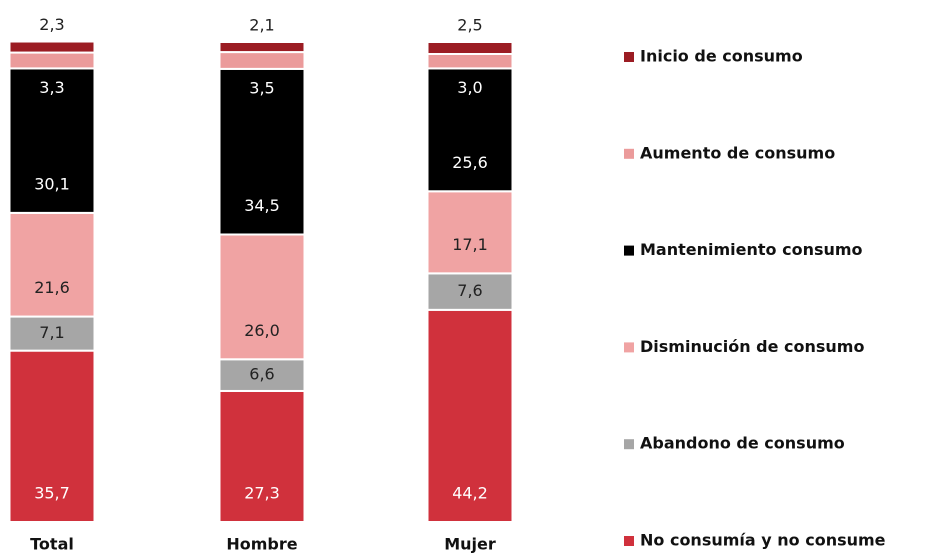 The image size is (931, 554). Describe the element at coordinates (763, 540) in the screenshot. I see `legend-label: No consumía y no consume` at that location.